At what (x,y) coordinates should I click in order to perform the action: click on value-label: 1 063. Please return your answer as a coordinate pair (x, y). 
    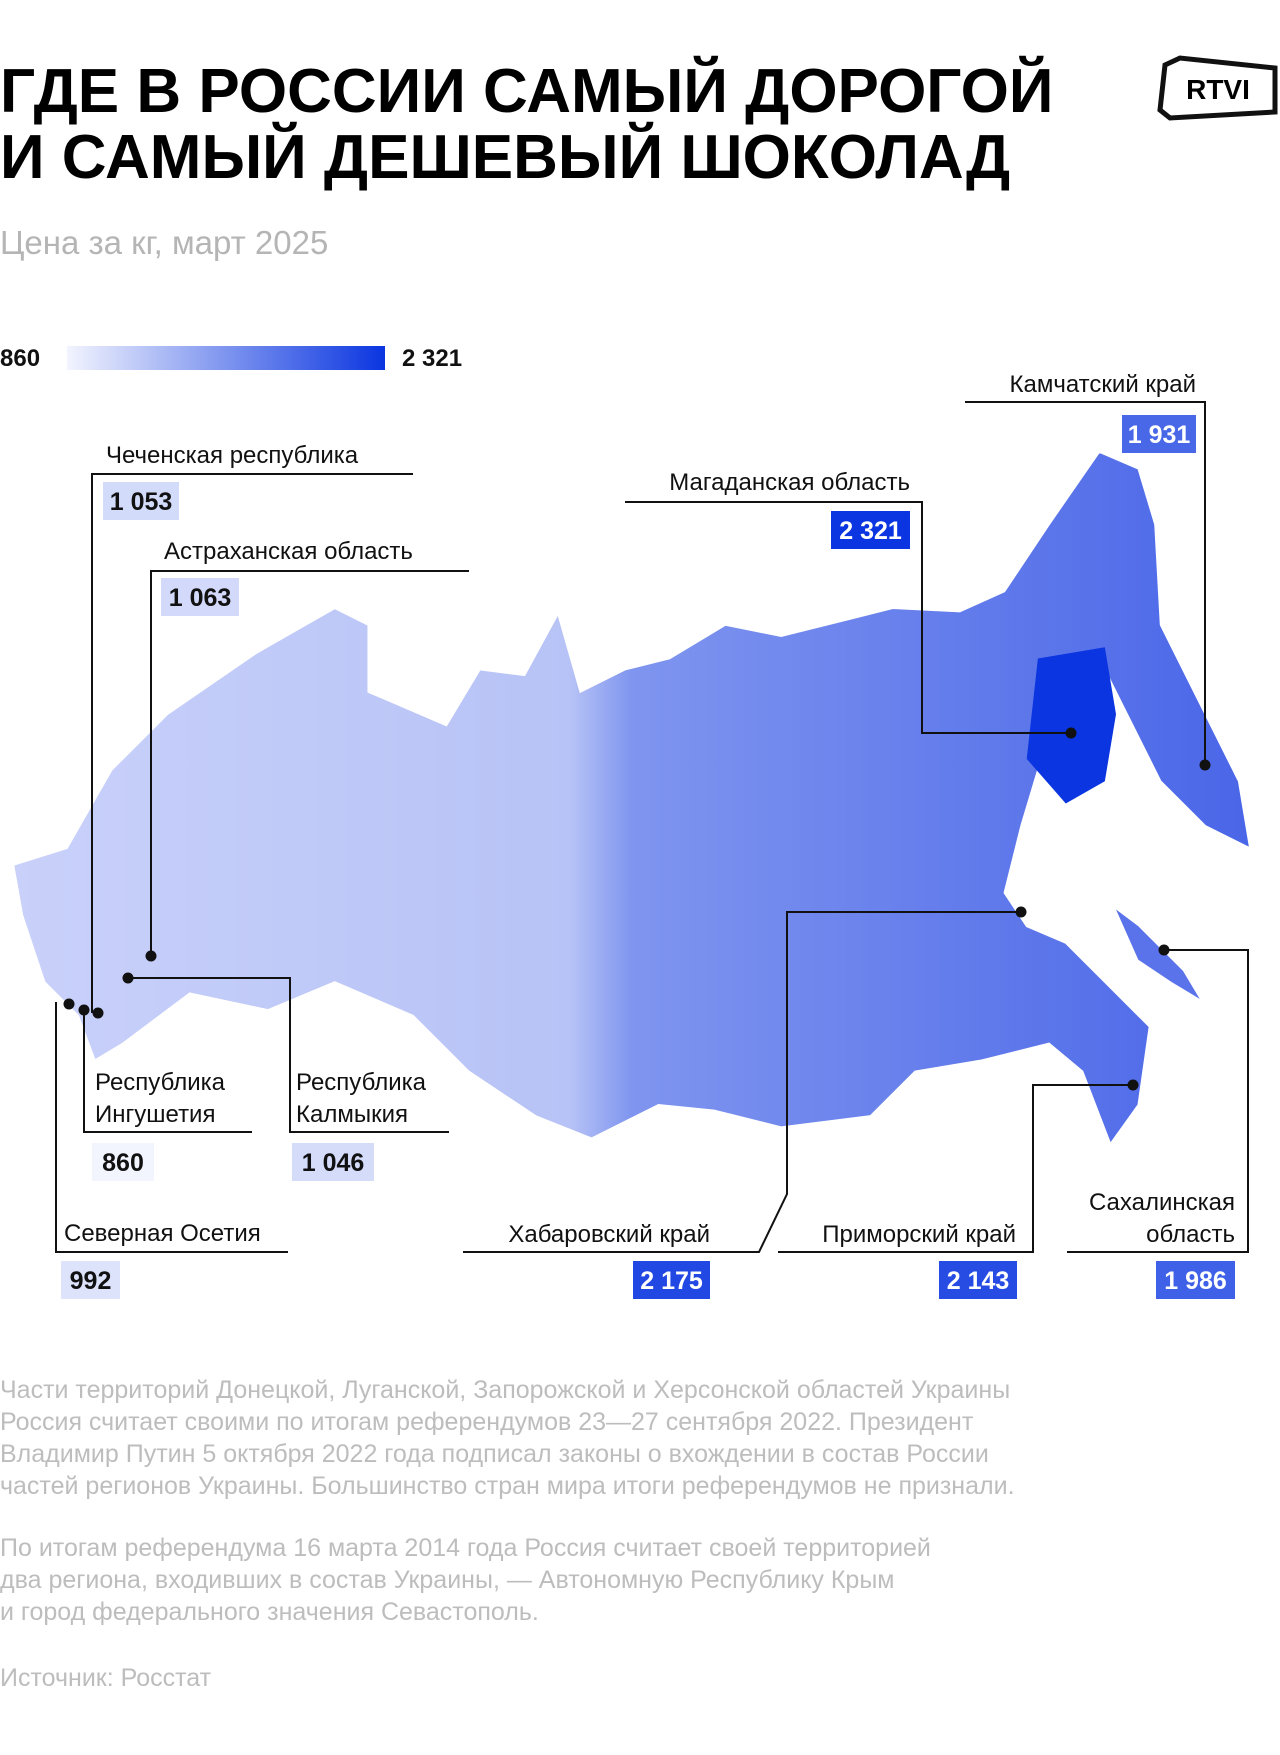
    Looking at the image, I should click on (200, 598).